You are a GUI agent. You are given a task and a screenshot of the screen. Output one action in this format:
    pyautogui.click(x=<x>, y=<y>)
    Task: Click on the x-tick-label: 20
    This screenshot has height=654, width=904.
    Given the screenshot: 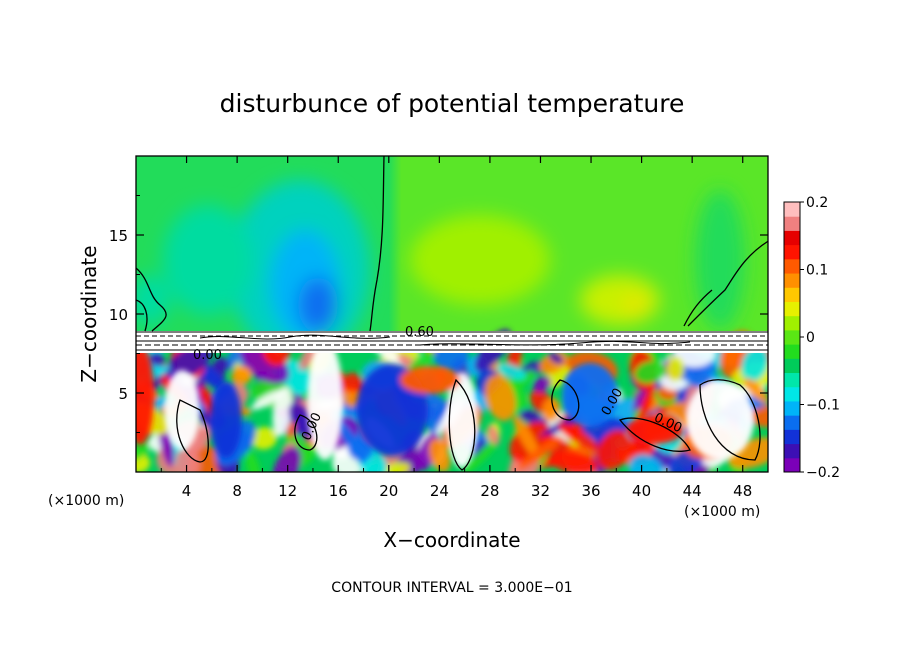 What is the action you would take?
    pyautogui.click(x=388, y=491)
    